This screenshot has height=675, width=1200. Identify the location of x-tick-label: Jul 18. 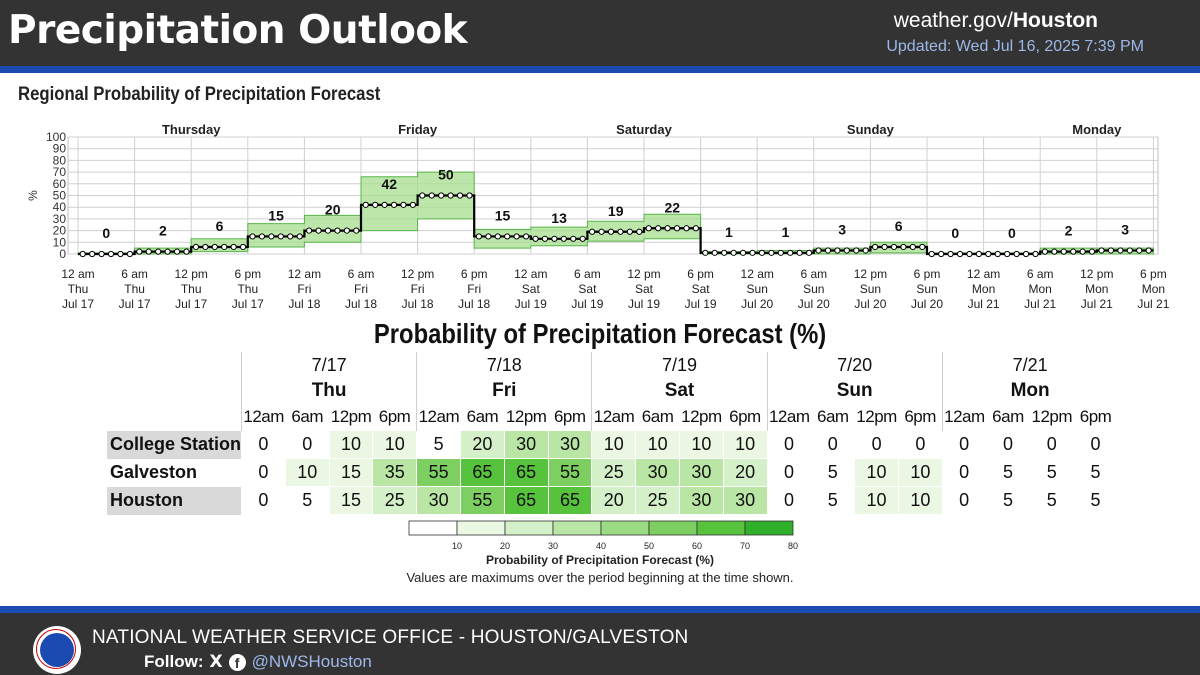
(361, 304).